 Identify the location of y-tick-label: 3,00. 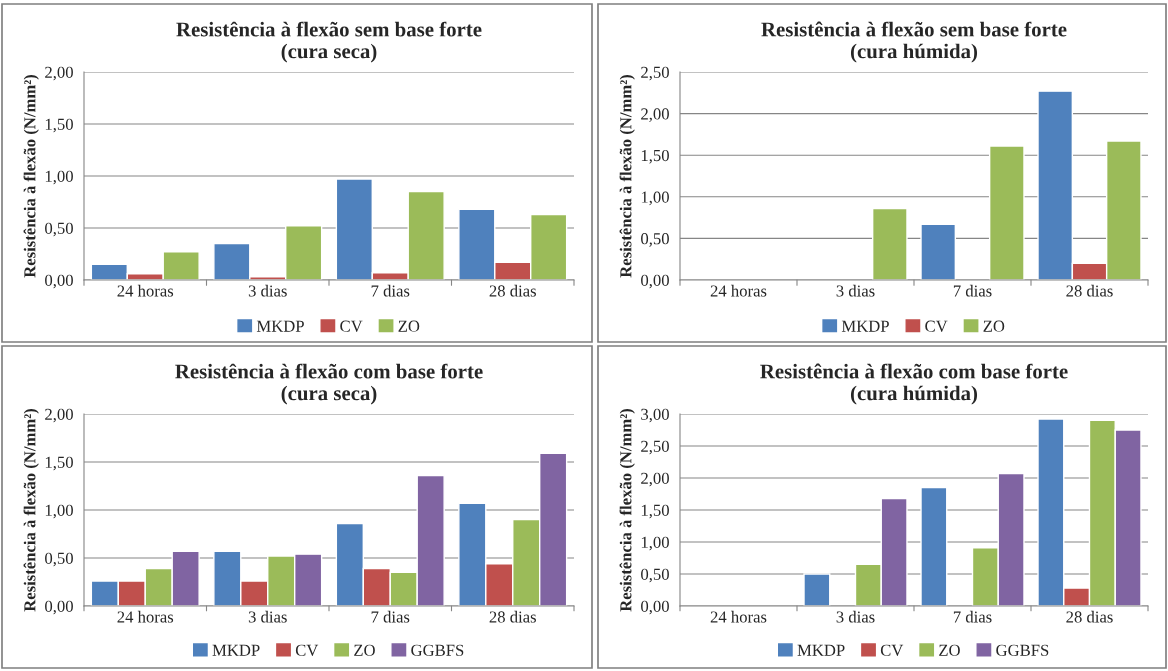
(655, 415).